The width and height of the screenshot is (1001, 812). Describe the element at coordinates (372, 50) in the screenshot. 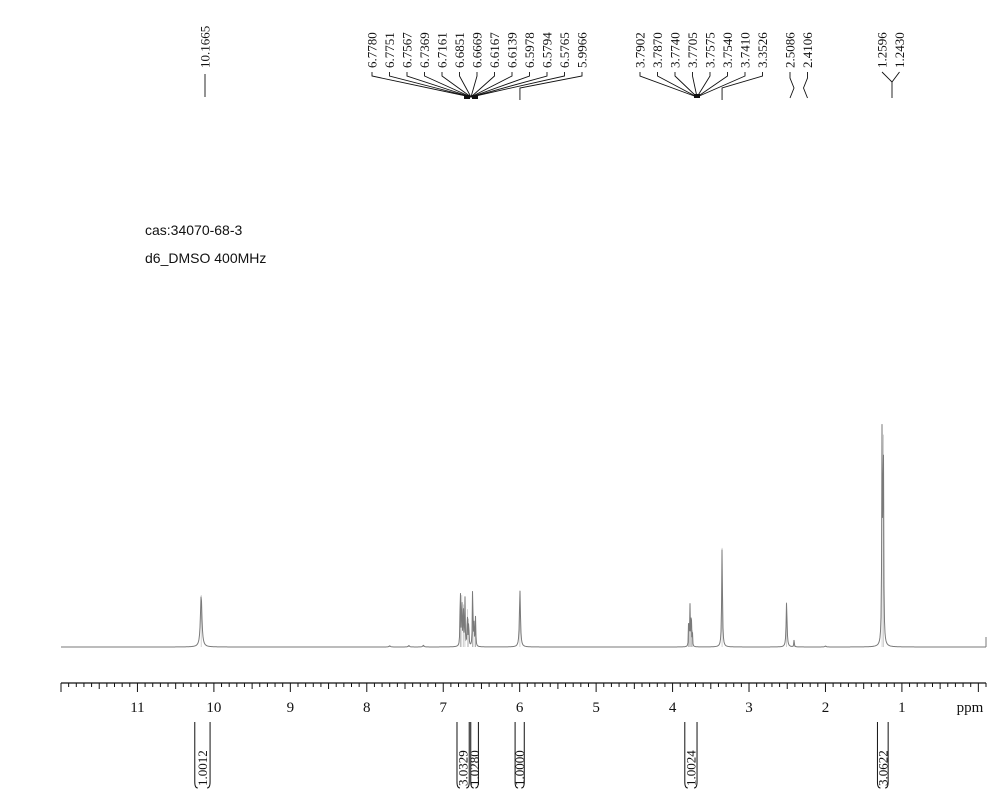

I see `peak-label: 6.7780` at that location.